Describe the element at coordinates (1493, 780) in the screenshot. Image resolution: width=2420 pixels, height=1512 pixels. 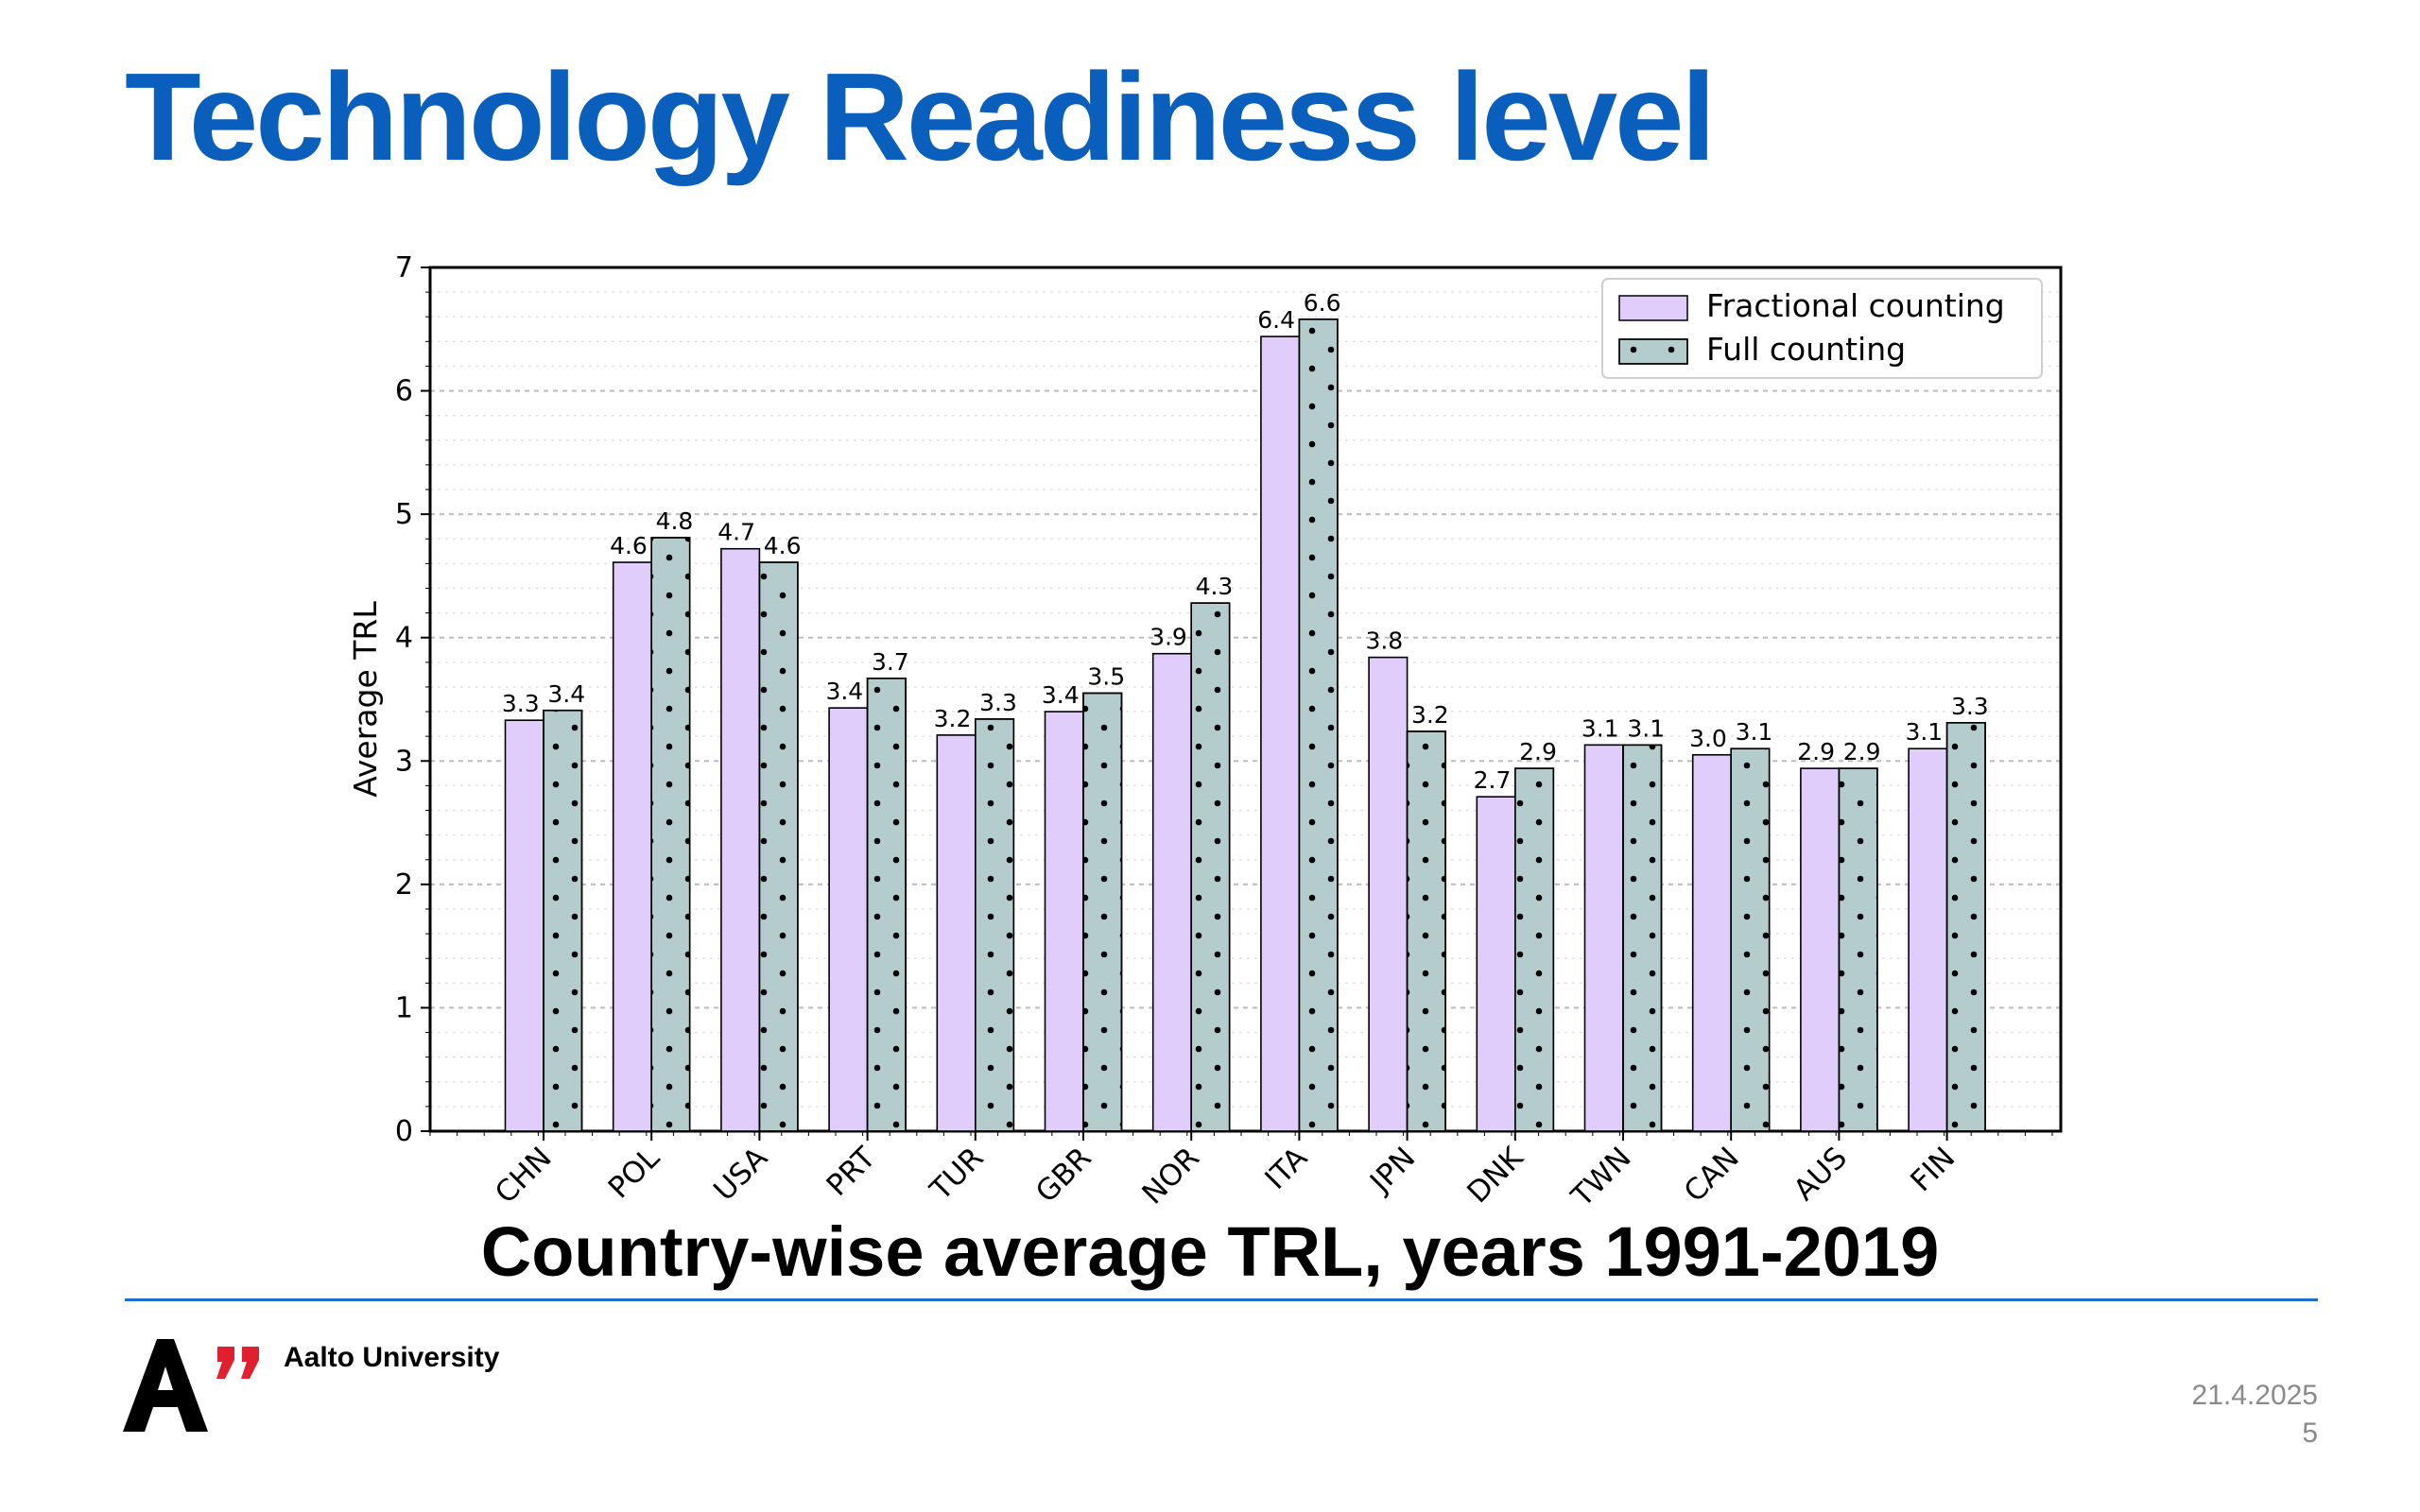
I see `data-label: 2.7` at that location.